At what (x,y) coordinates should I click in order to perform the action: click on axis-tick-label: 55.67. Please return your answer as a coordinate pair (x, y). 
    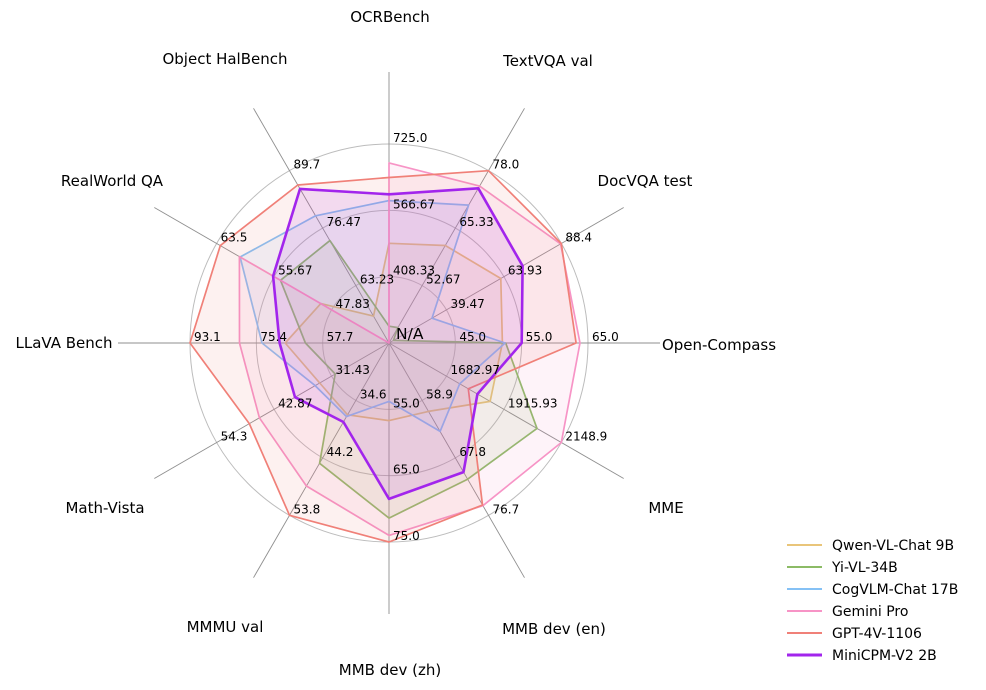
    Looking at the image, I should click on (295, 271).